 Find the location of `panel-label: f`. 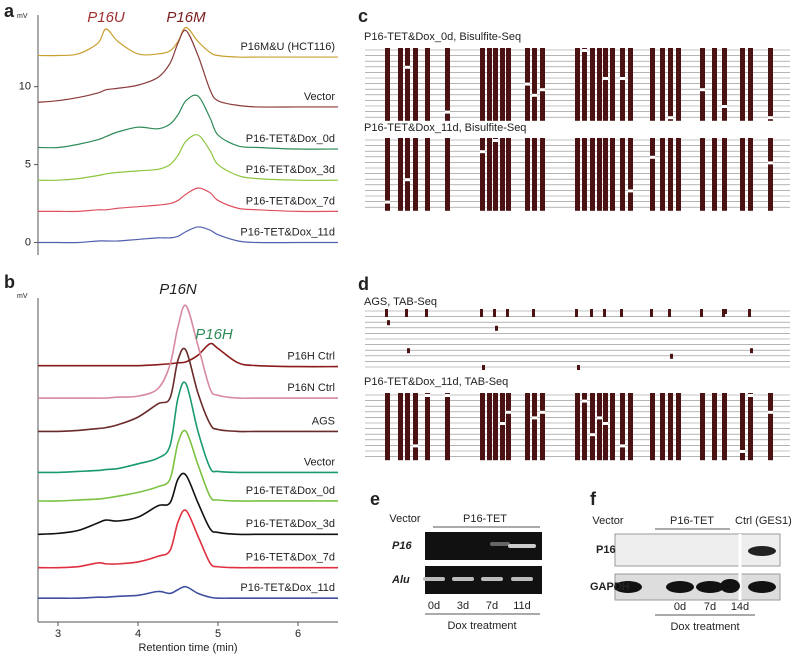

panel-label: f is located at coordinates (593, 499).